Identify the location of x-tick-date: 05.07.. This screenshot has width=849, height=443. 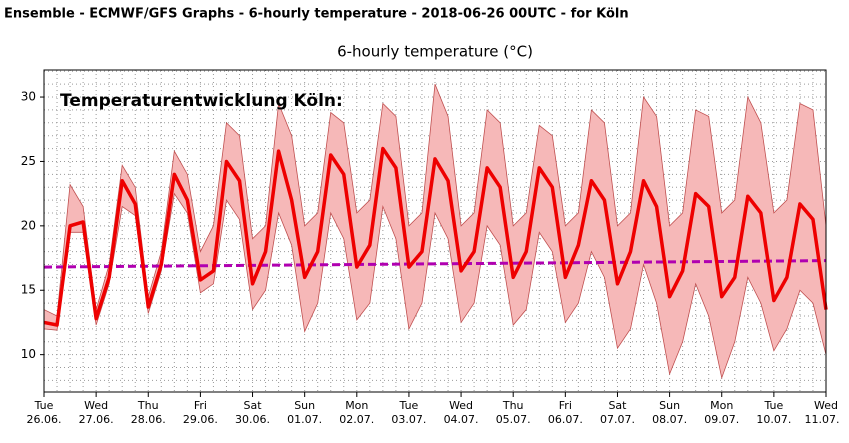
(513, 419).